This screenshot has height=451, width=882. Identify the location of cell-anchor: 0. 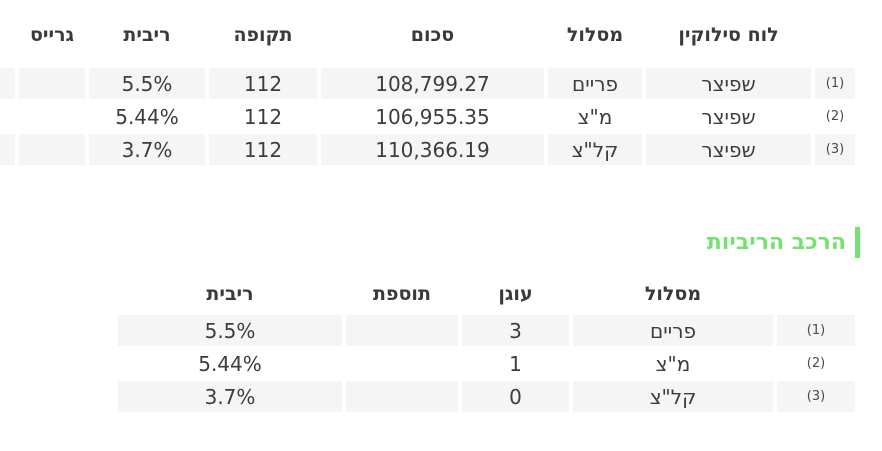
(515, 396).